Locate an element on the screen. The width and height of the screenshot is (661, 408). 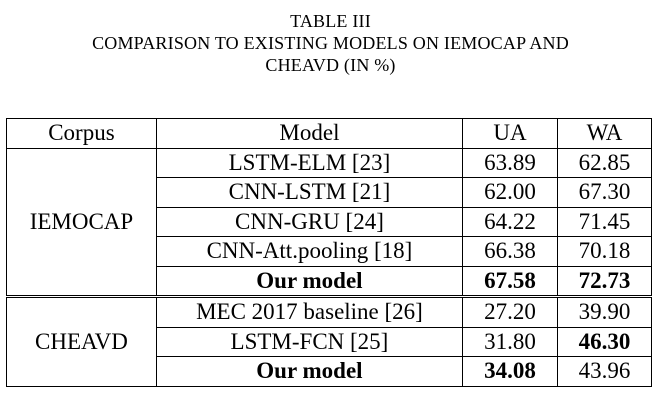
table-row: CNN-LSTM [21] 62.00 67.30 is located at coordinates (330, 192).